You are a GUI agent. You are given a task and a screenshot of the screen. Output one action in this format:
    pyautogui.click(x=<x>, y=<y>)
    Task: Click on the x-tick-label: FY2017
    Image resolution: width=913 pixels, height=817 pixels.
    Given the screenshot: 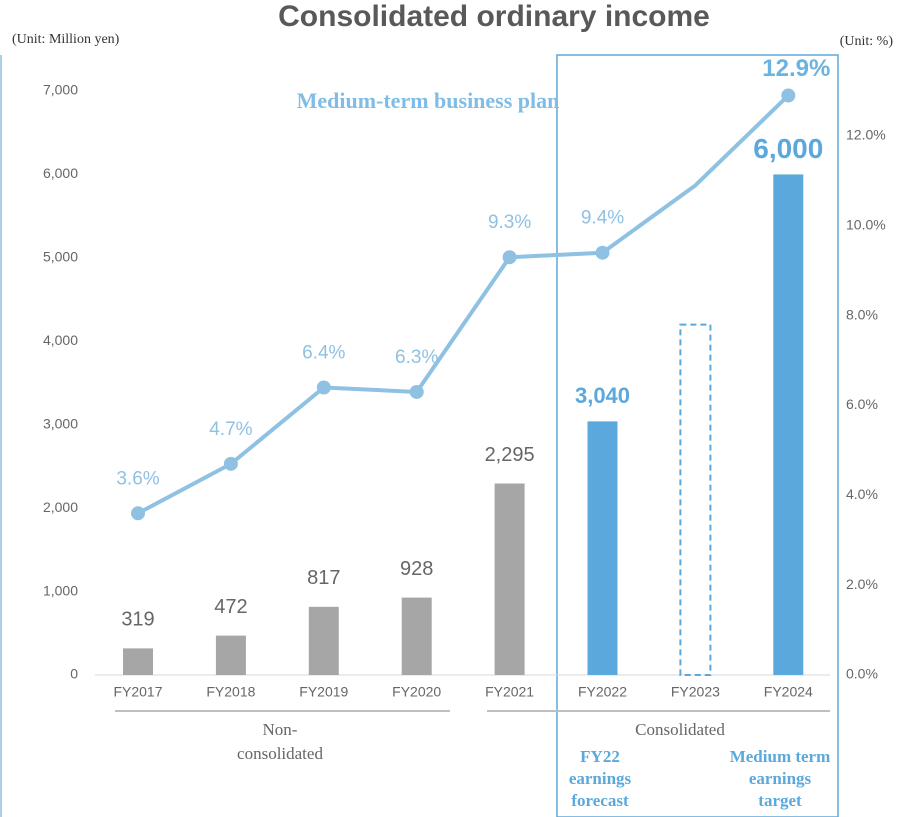 What is the action you would take?
    pyautogui.click(x=137, y=692)
    